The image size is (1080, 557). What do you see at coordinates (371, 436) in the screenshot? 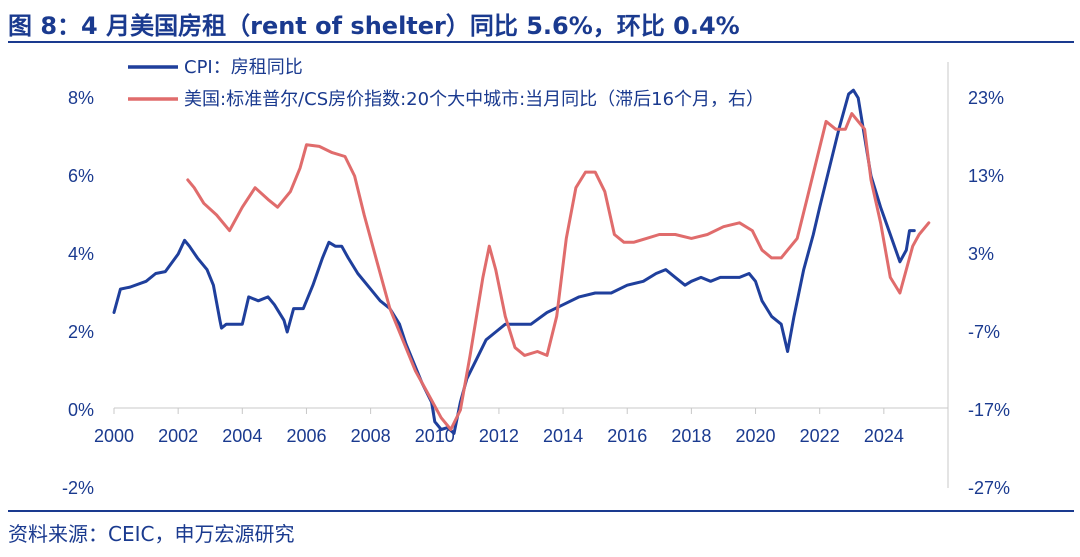
I see `x-tick-label: 2008` at bounding box center [371, 436].